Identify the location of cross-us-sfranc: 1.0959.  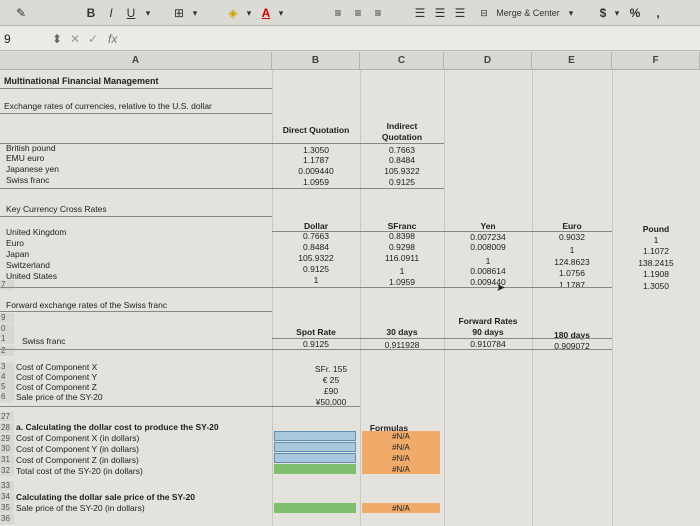
(402, 282).